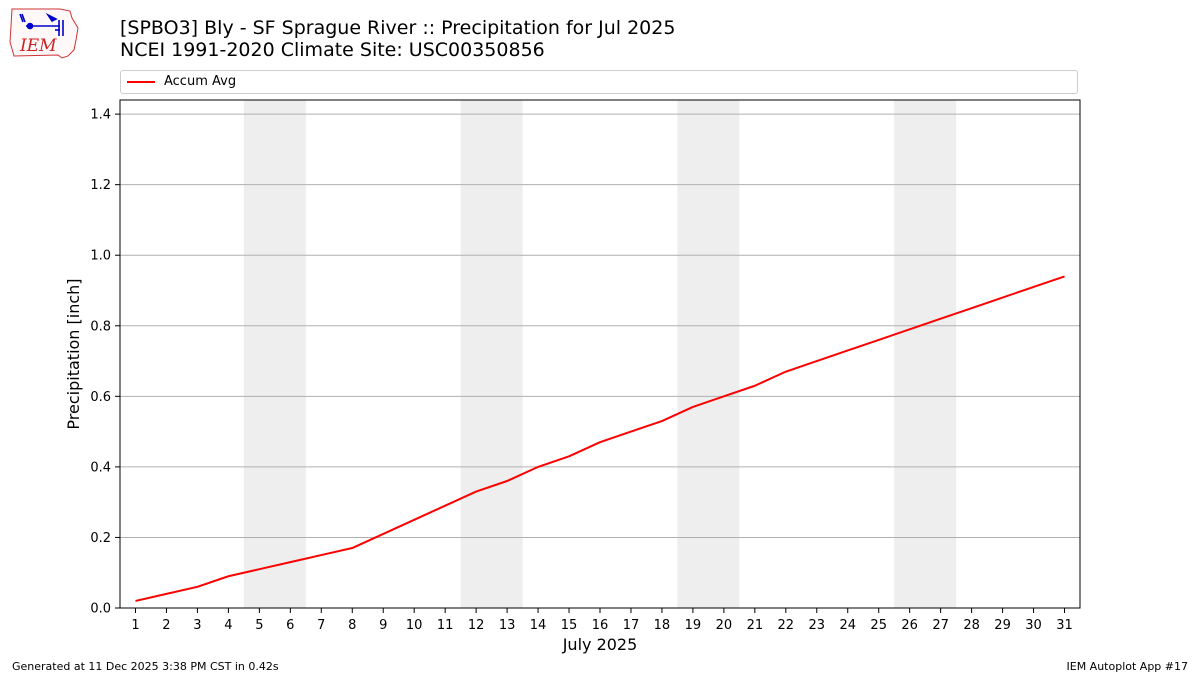  Describe the element at coordinates (100, 609) in the screenshot. I see `y-tick-label: 0.0` at that location.